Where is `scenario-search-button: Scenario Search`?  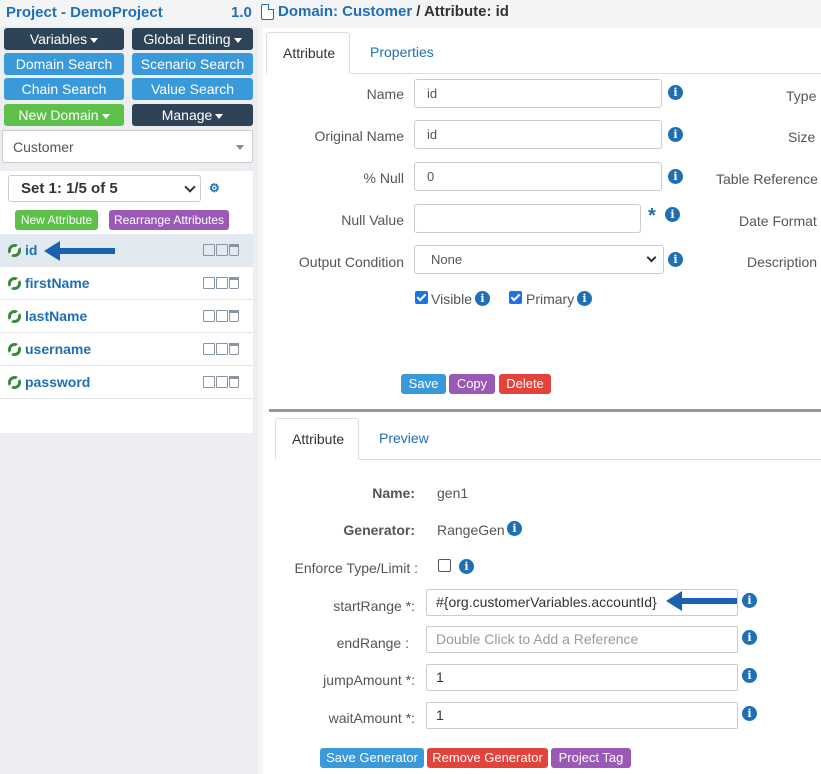
scenario-search-button: Scenario Search is located at coordinates (192, 64).